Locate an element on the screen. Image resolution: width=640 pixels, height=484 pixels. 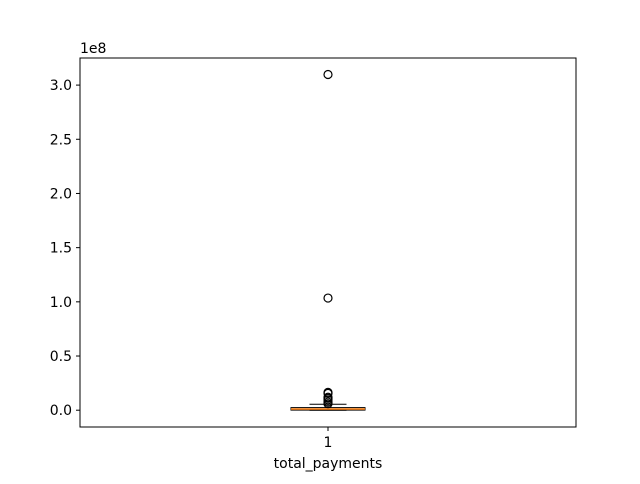
y-tick-label: 3.0 is located at coordinates (61, 86).